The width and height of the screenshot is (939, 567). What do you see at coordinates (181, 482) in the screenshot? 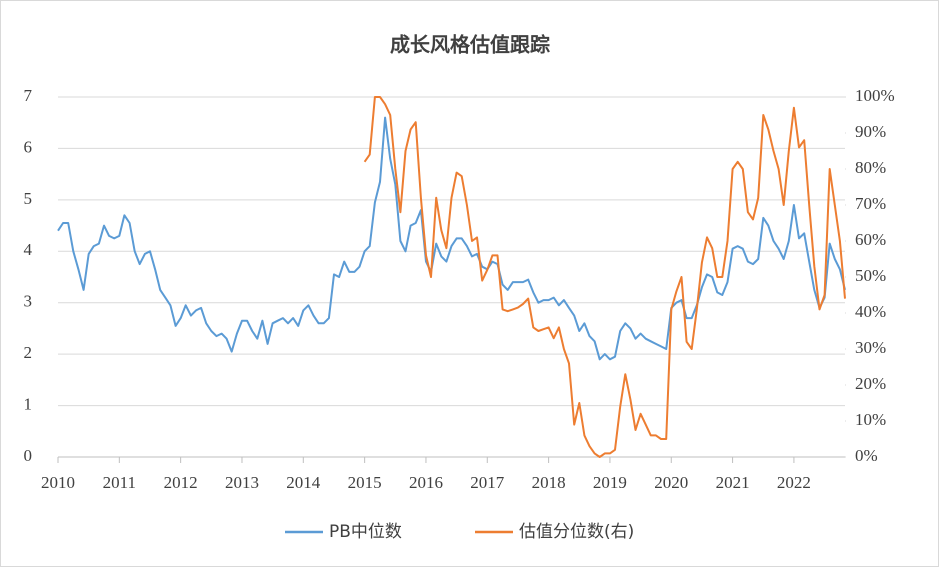
I see `x-tick-label: 2012` at bounding box center [181, 482].